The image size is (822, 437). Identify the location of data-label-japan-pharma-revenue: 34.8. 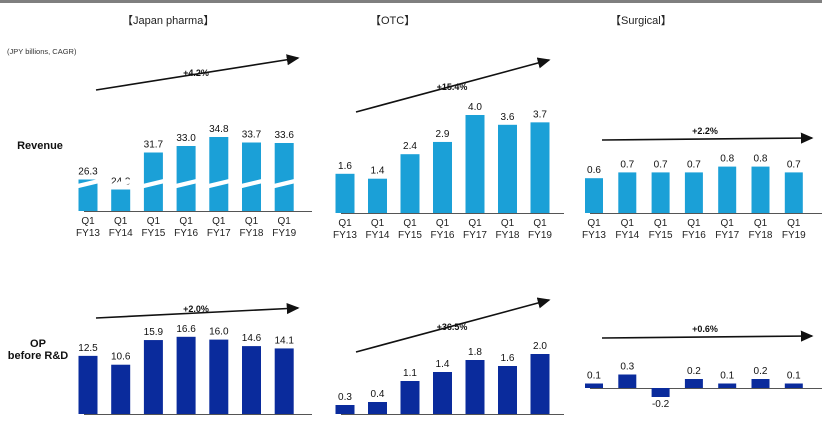
(219, 129).